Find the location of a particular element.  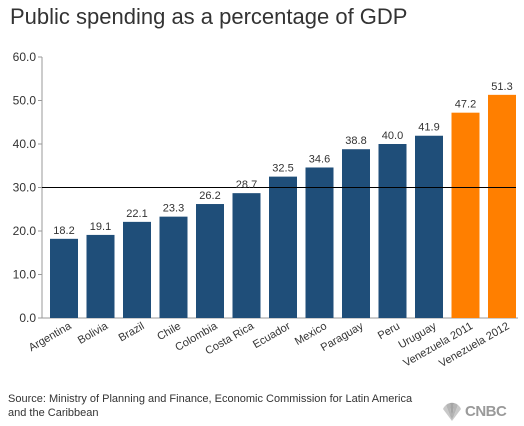

y-tick-label: 40.0 is located at coordinates (25, 144).